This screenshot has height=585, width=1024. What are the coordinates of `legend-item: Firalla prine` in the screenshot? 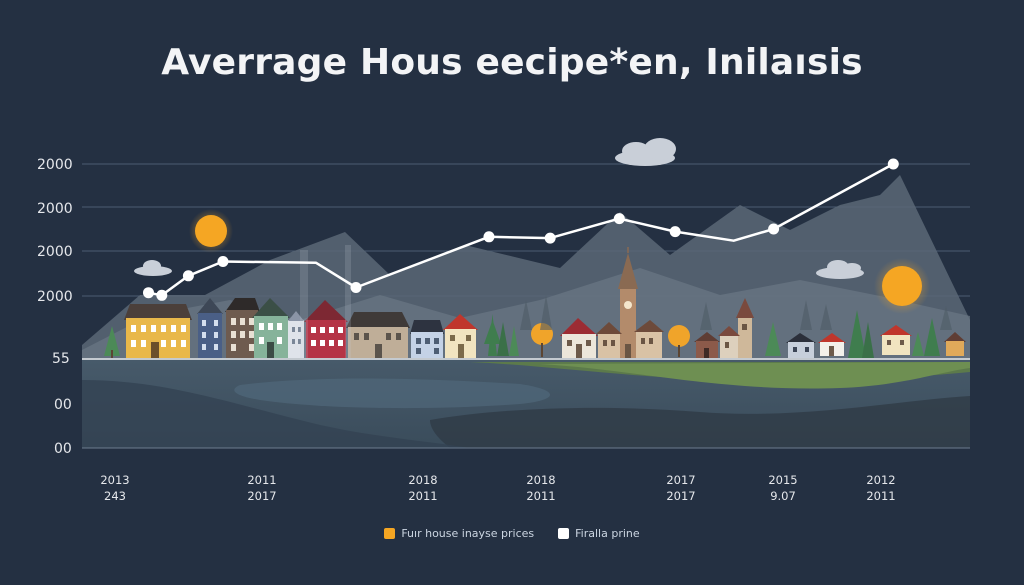 It's located at (599, 533).